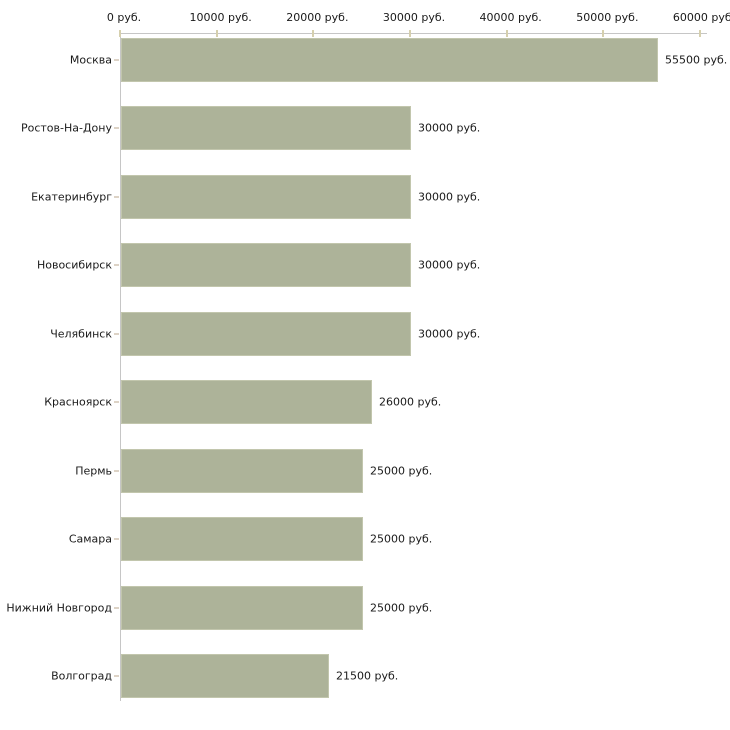  What do you see at coordinates (66, 128) in the screenshot?
I see `category-label: Ростов-На-Дону` at bounding box center [66, 128].